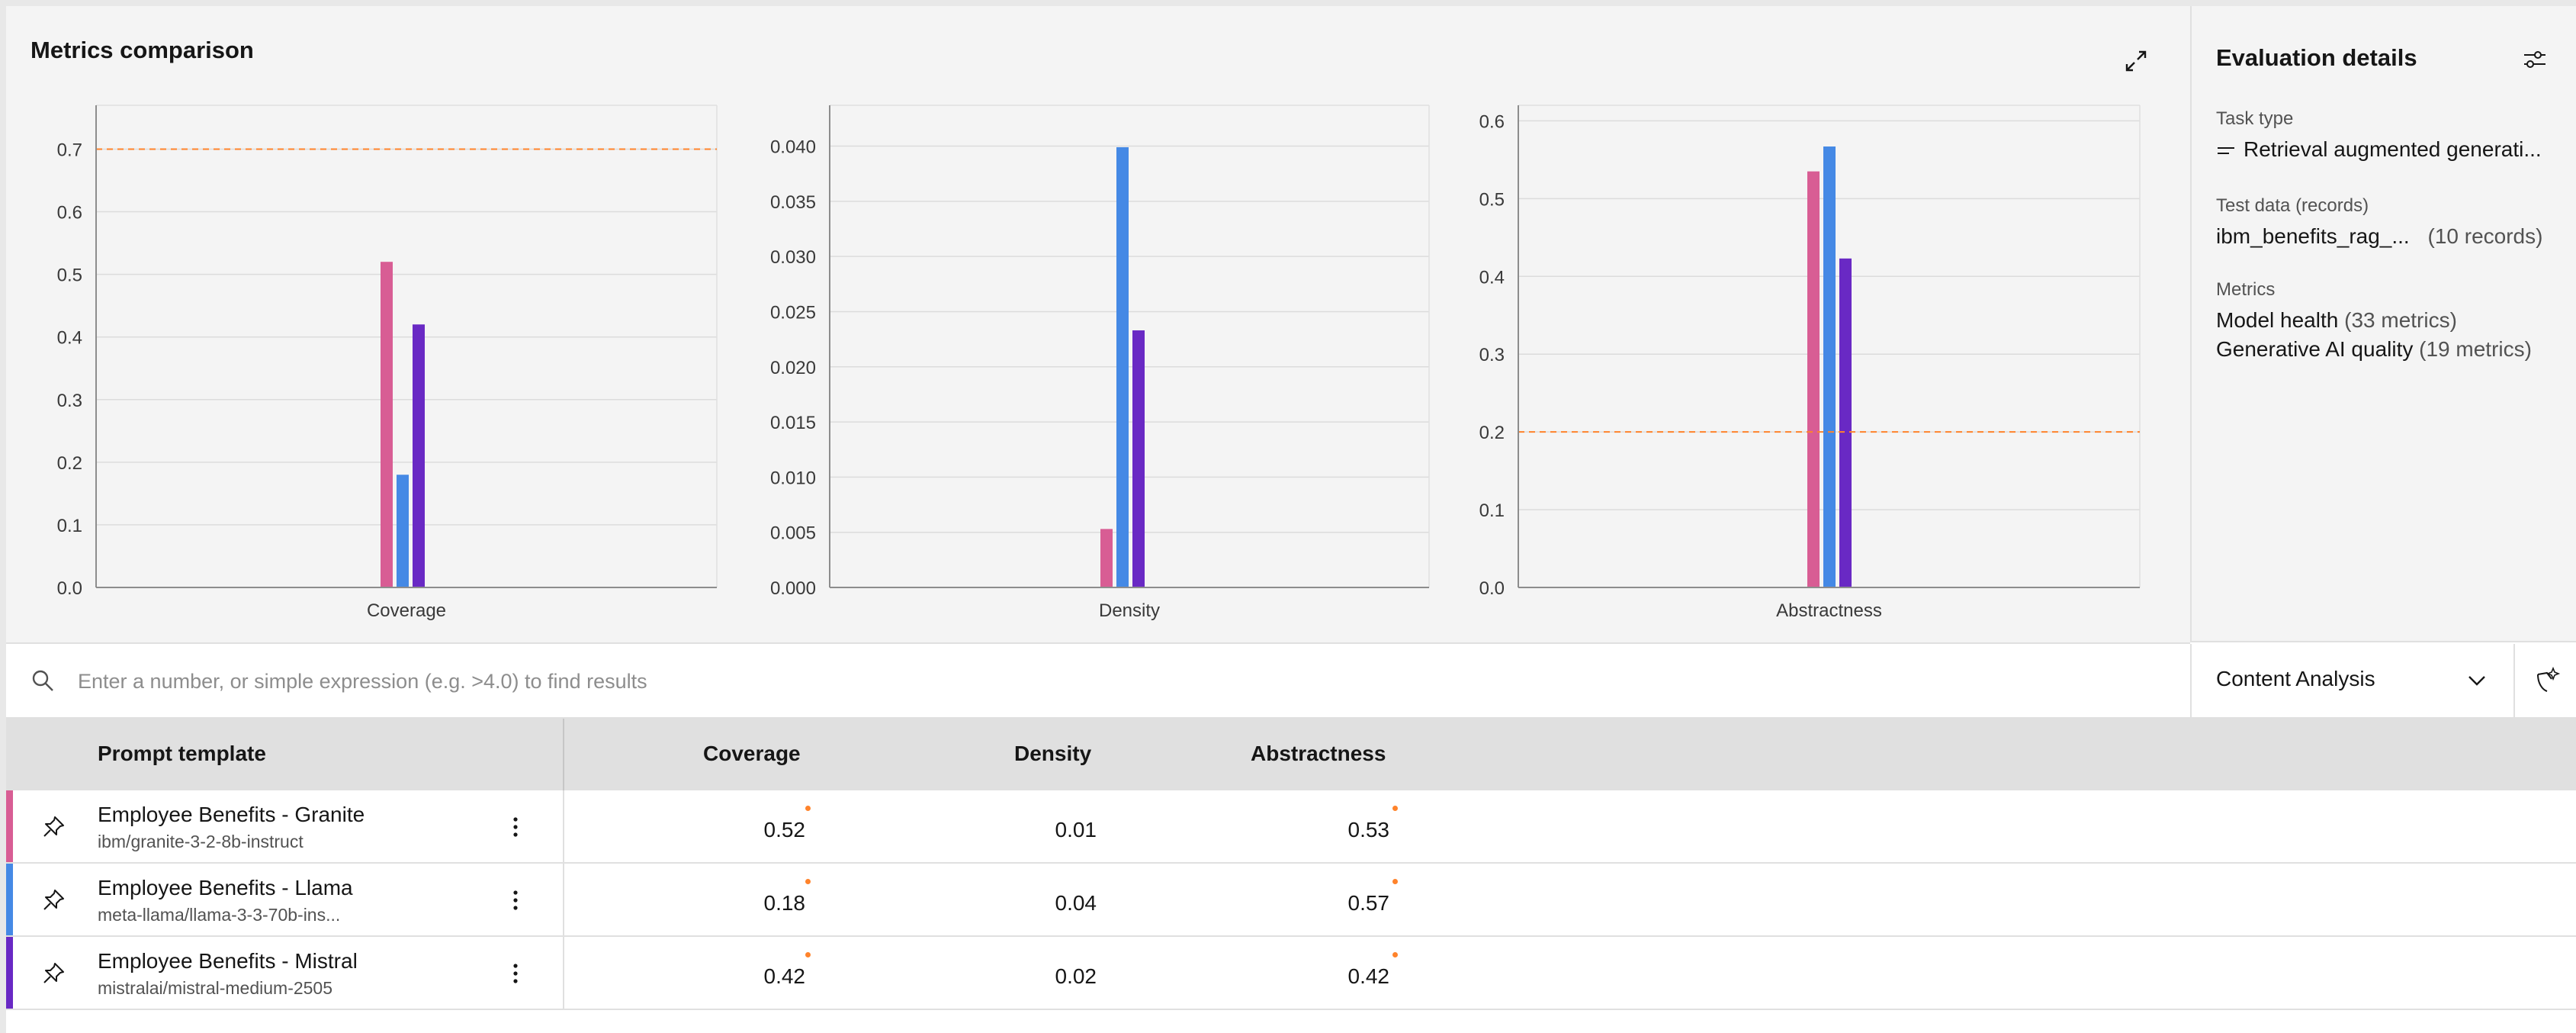  What do you see at coordinates (231, 814) in the screenshot?
I see `prompt-template-name: Employee Benefits - Granite` at bounding box center [231, 814].